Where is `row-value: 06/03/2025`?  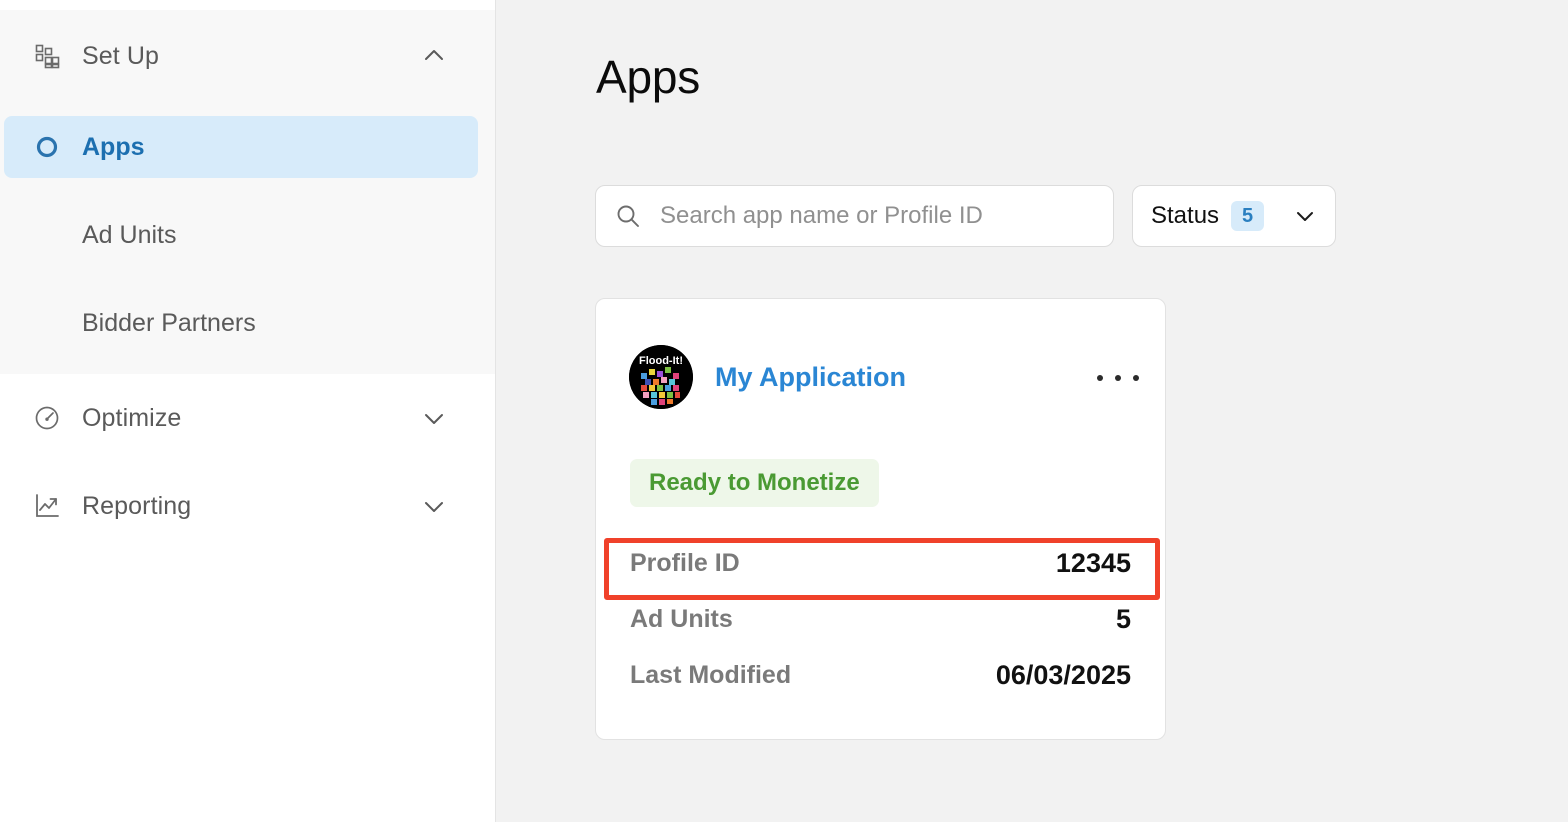
row-value: 06/03/2025 is located at coordinates (1063, 674).